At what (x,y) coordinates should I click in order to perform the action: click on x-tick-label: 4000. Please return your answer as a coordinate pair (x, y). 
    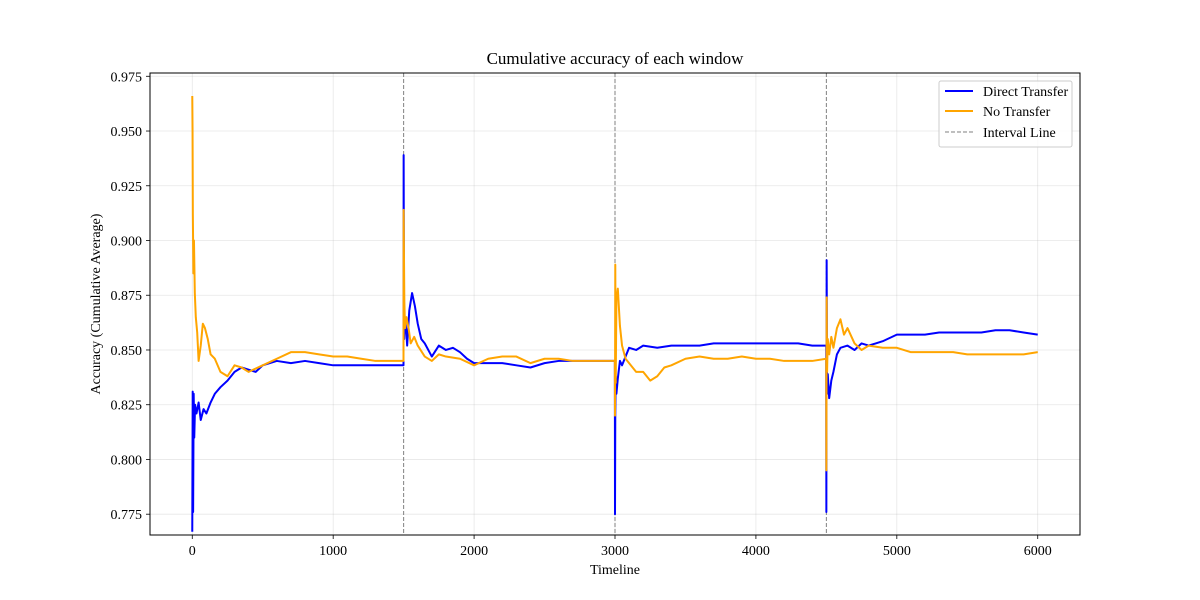
    Looking at the image, I should click on (756, 551).